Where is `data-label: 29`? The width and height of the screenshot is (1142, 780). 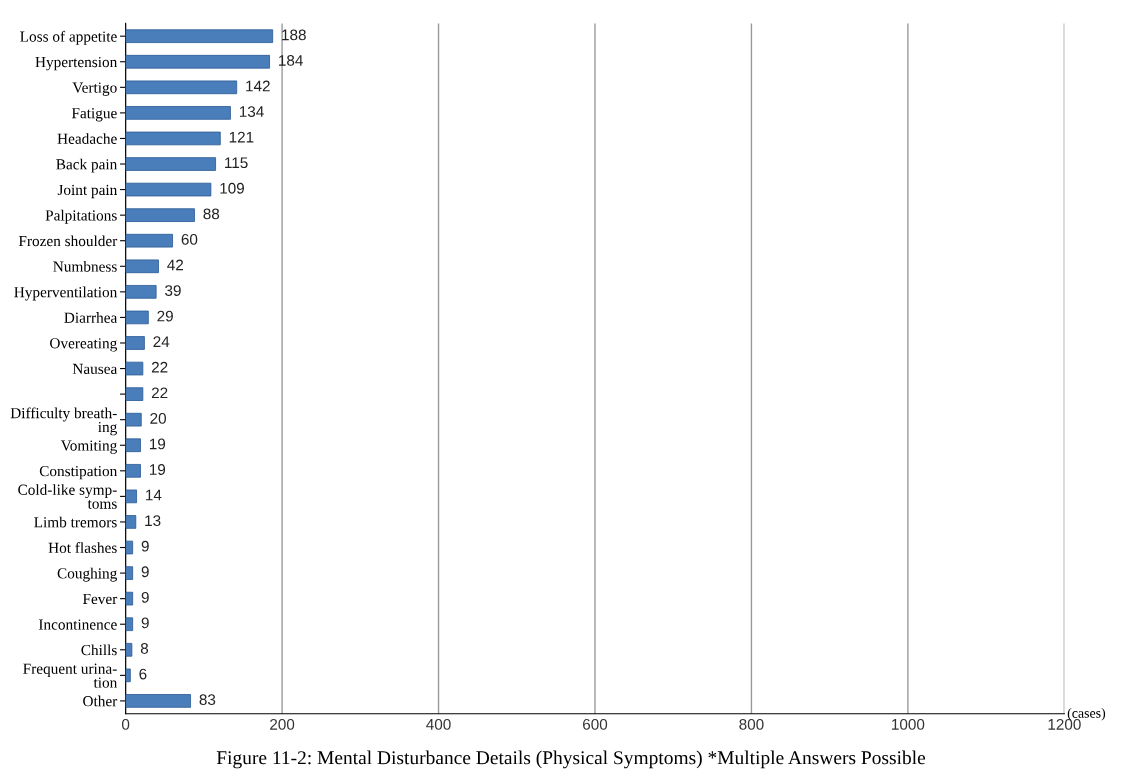 data-label: 29 is located at coordinates (165, 316).